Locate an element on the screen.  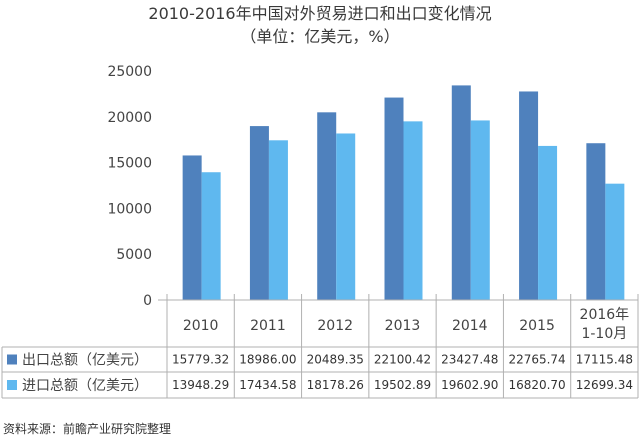
x-category-label: 2011 is located at coordinates (268, 326).